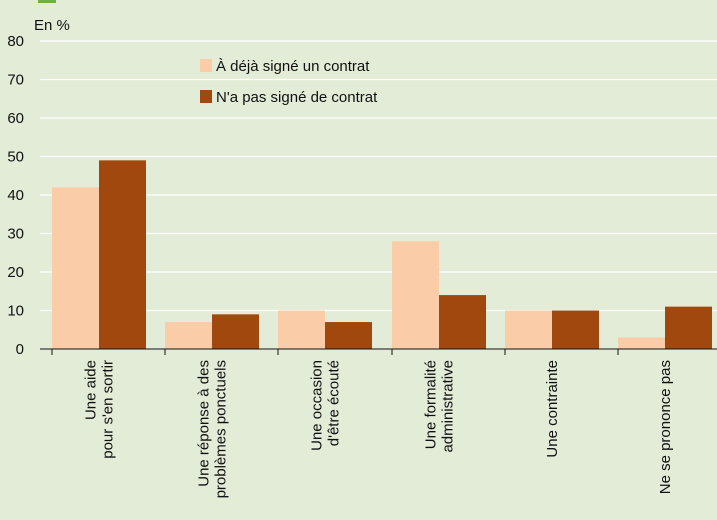 The width and height of the screenshot is (717, 520). Describe the element at coordinates (15, 234) in the screenshot. I see `y-tick-label: 30` at that location.